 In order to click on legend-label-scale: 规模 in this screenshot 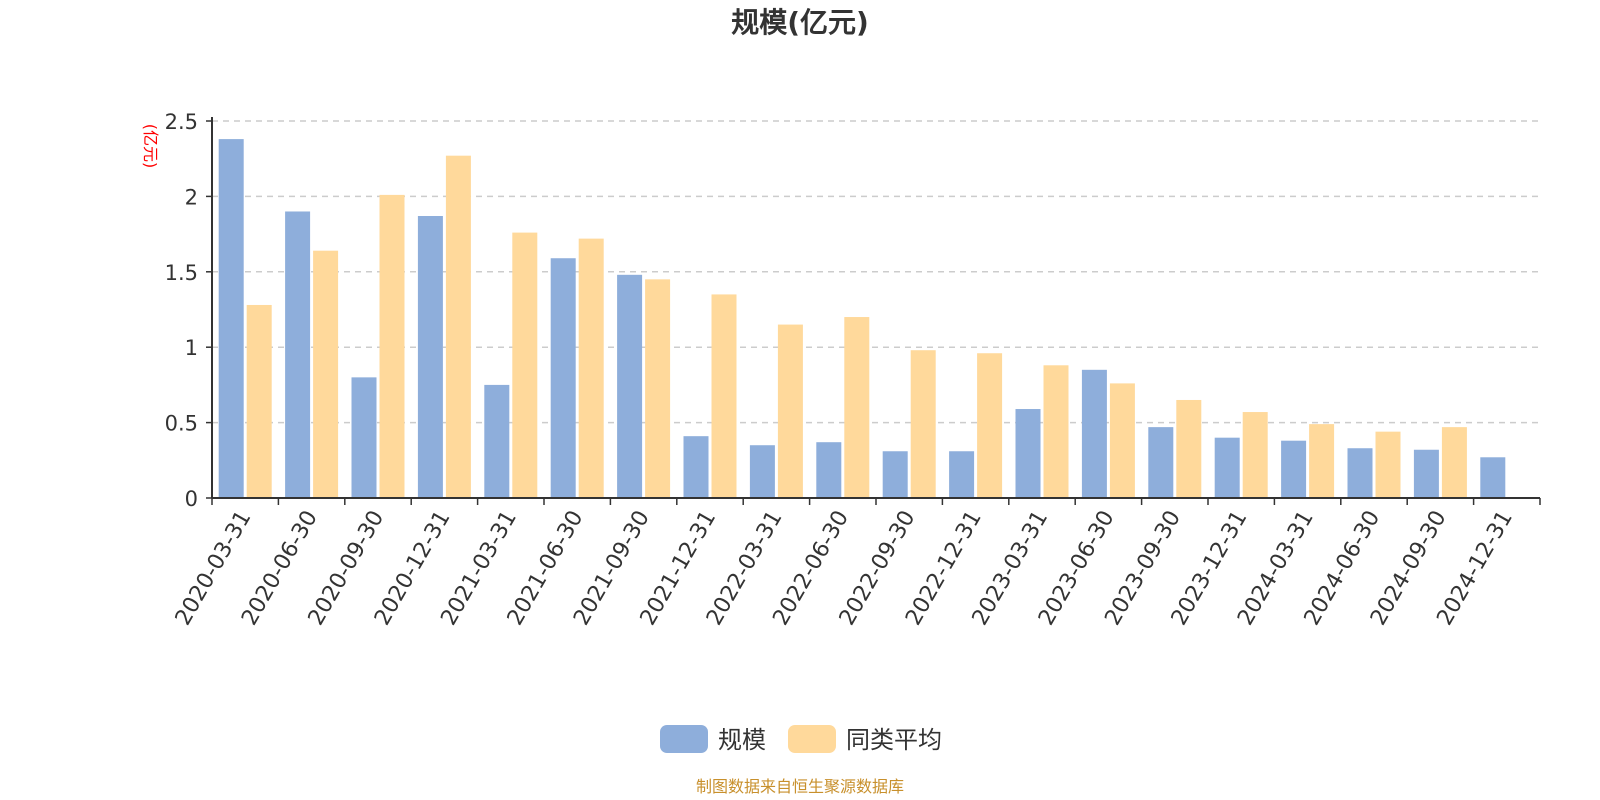, I will do `click(742, 740)`.